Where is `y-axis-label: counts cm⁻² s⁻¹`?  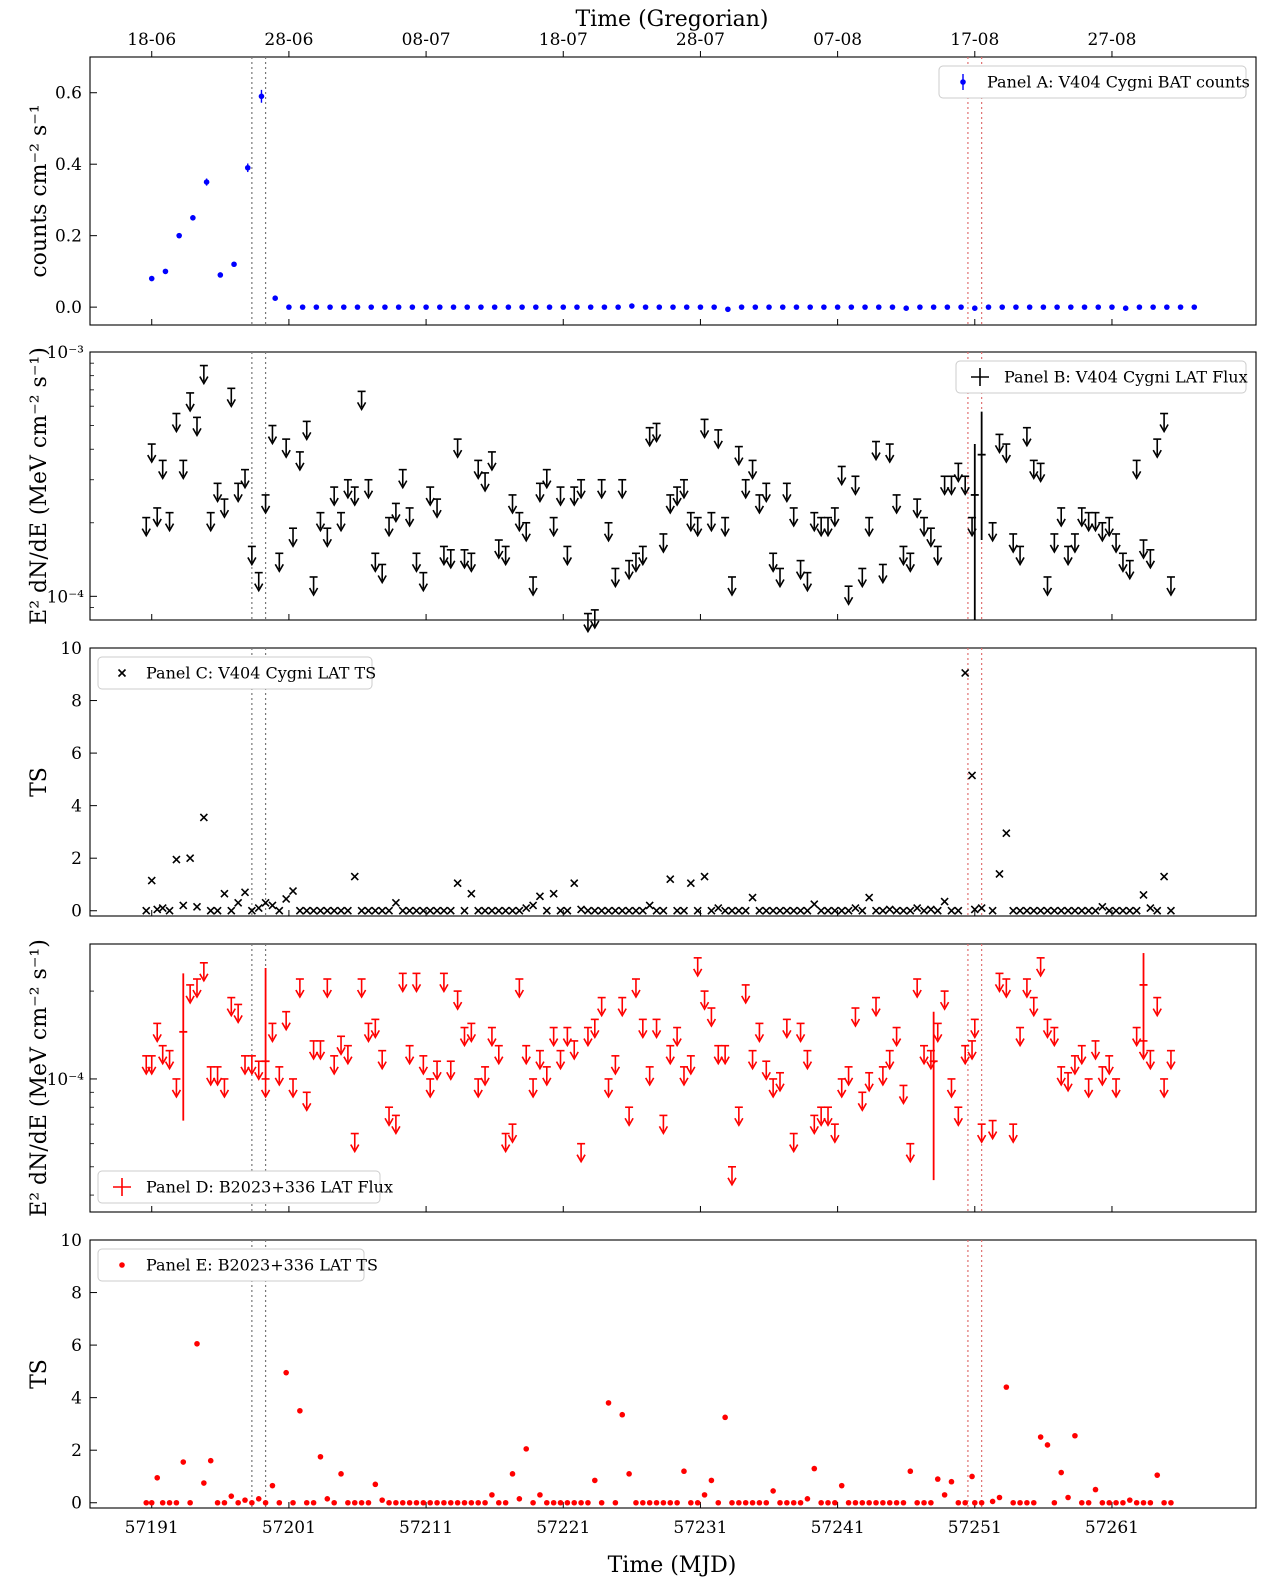
y-axis-label: counts cm⁻² s⁻¹ is located at coordinates (39, 190).